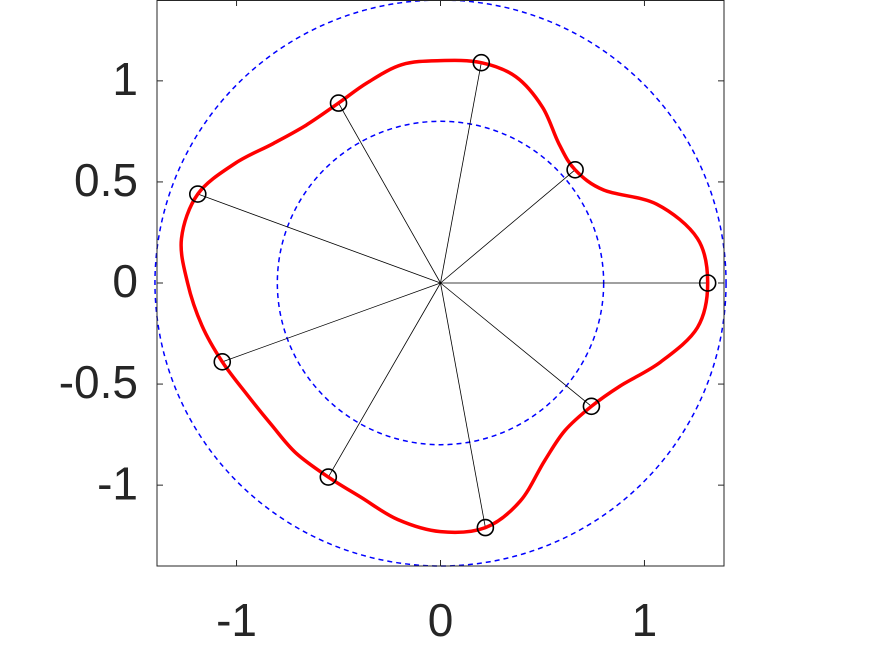 The width and height of the screenshot is (875, 656). I want to click on y-tick-label: 0.5, so click(106, 180).